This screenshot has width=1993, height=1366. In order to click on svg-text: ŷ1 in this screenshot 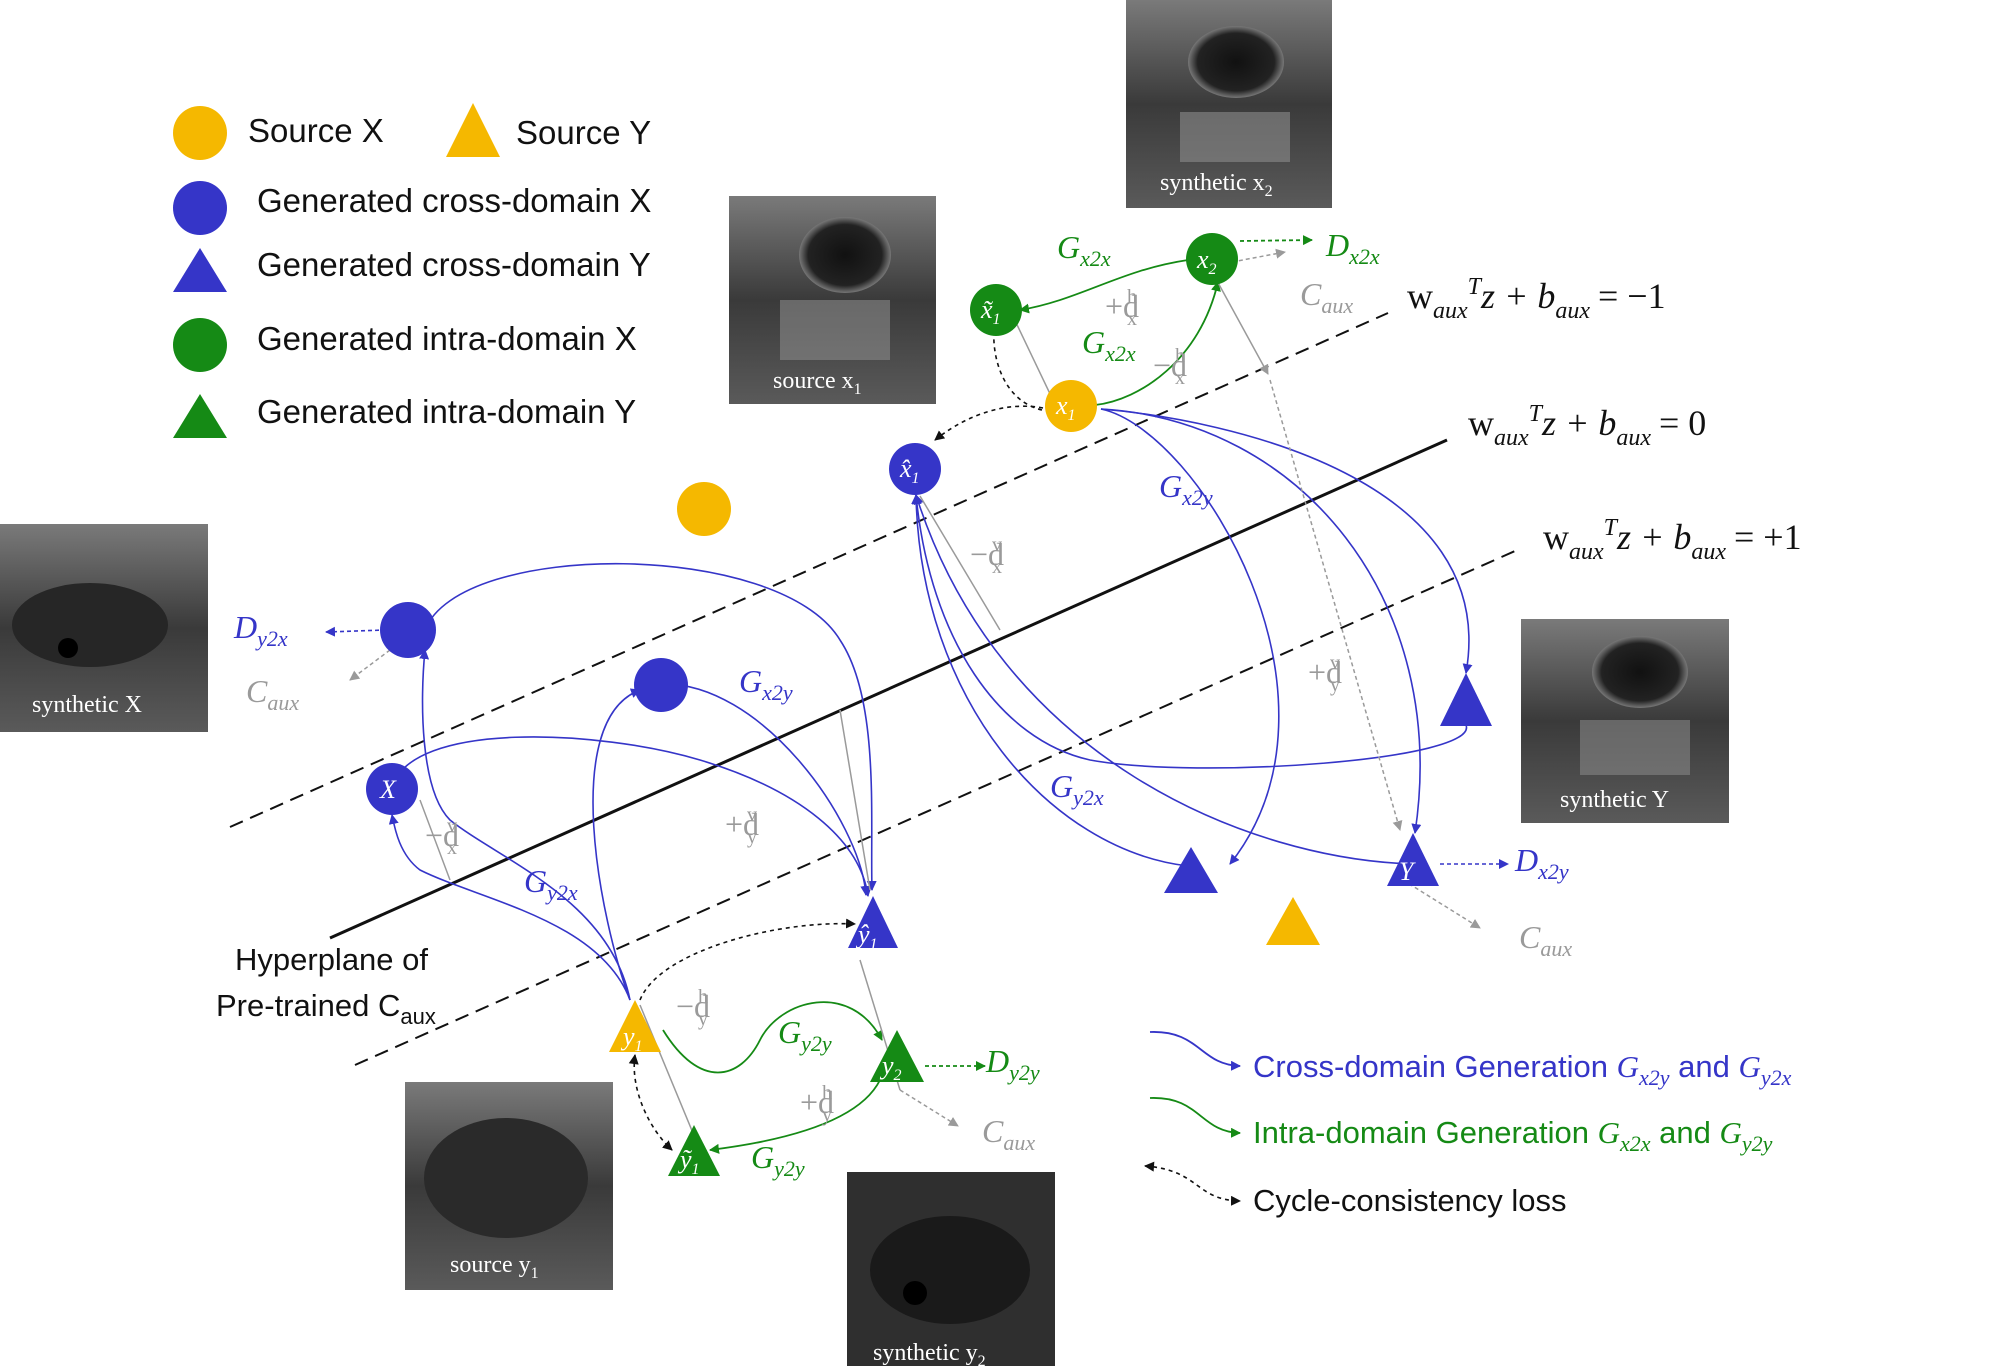, I will do `click(866, 936)`.